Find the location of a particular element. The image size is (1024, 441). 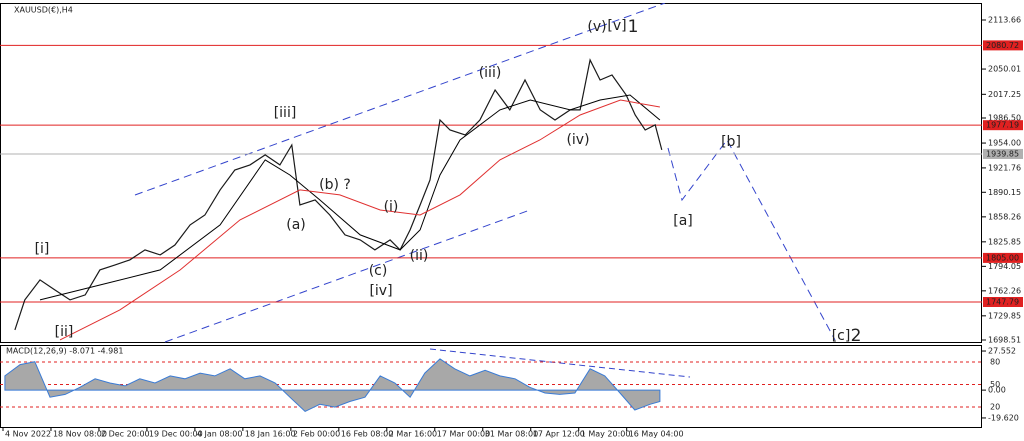

x-tick-label: 2 Mar 16:00 is located at coordinates (413, 434).